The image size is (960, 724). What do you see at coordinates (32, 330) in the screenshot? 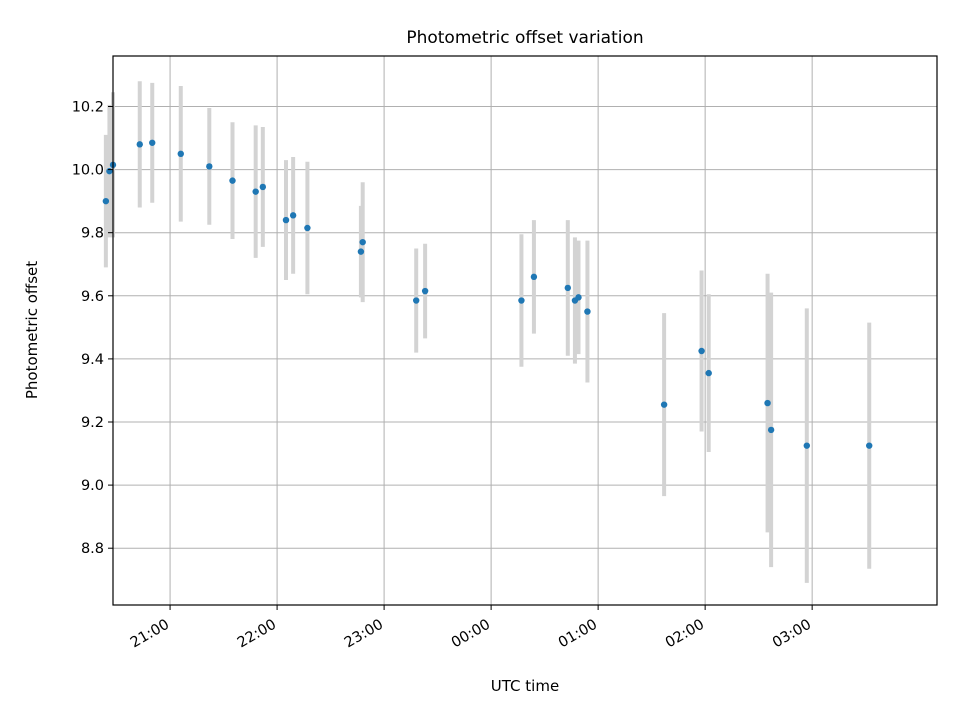
I see `y-axis-label: Photometric offset` at bounding box center [32, 330].